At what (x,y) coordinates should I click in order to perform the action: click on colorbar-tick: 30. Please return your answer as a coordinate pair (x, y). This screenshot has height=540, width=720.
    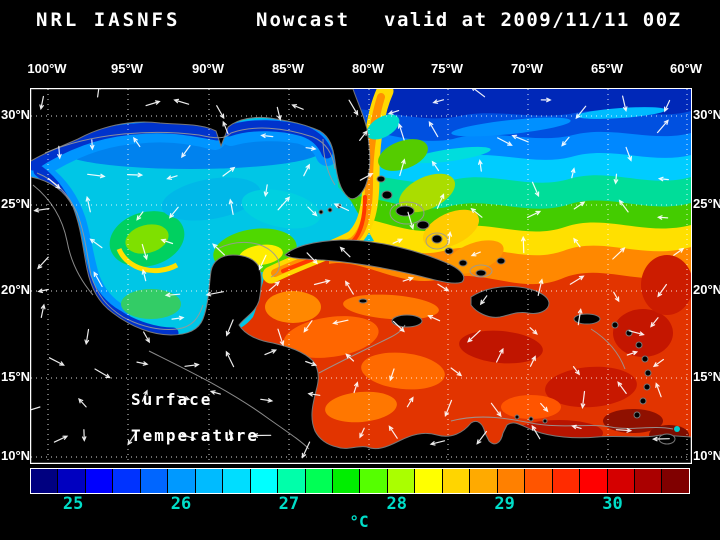
    Looking at the image, I should click on (612, 504).